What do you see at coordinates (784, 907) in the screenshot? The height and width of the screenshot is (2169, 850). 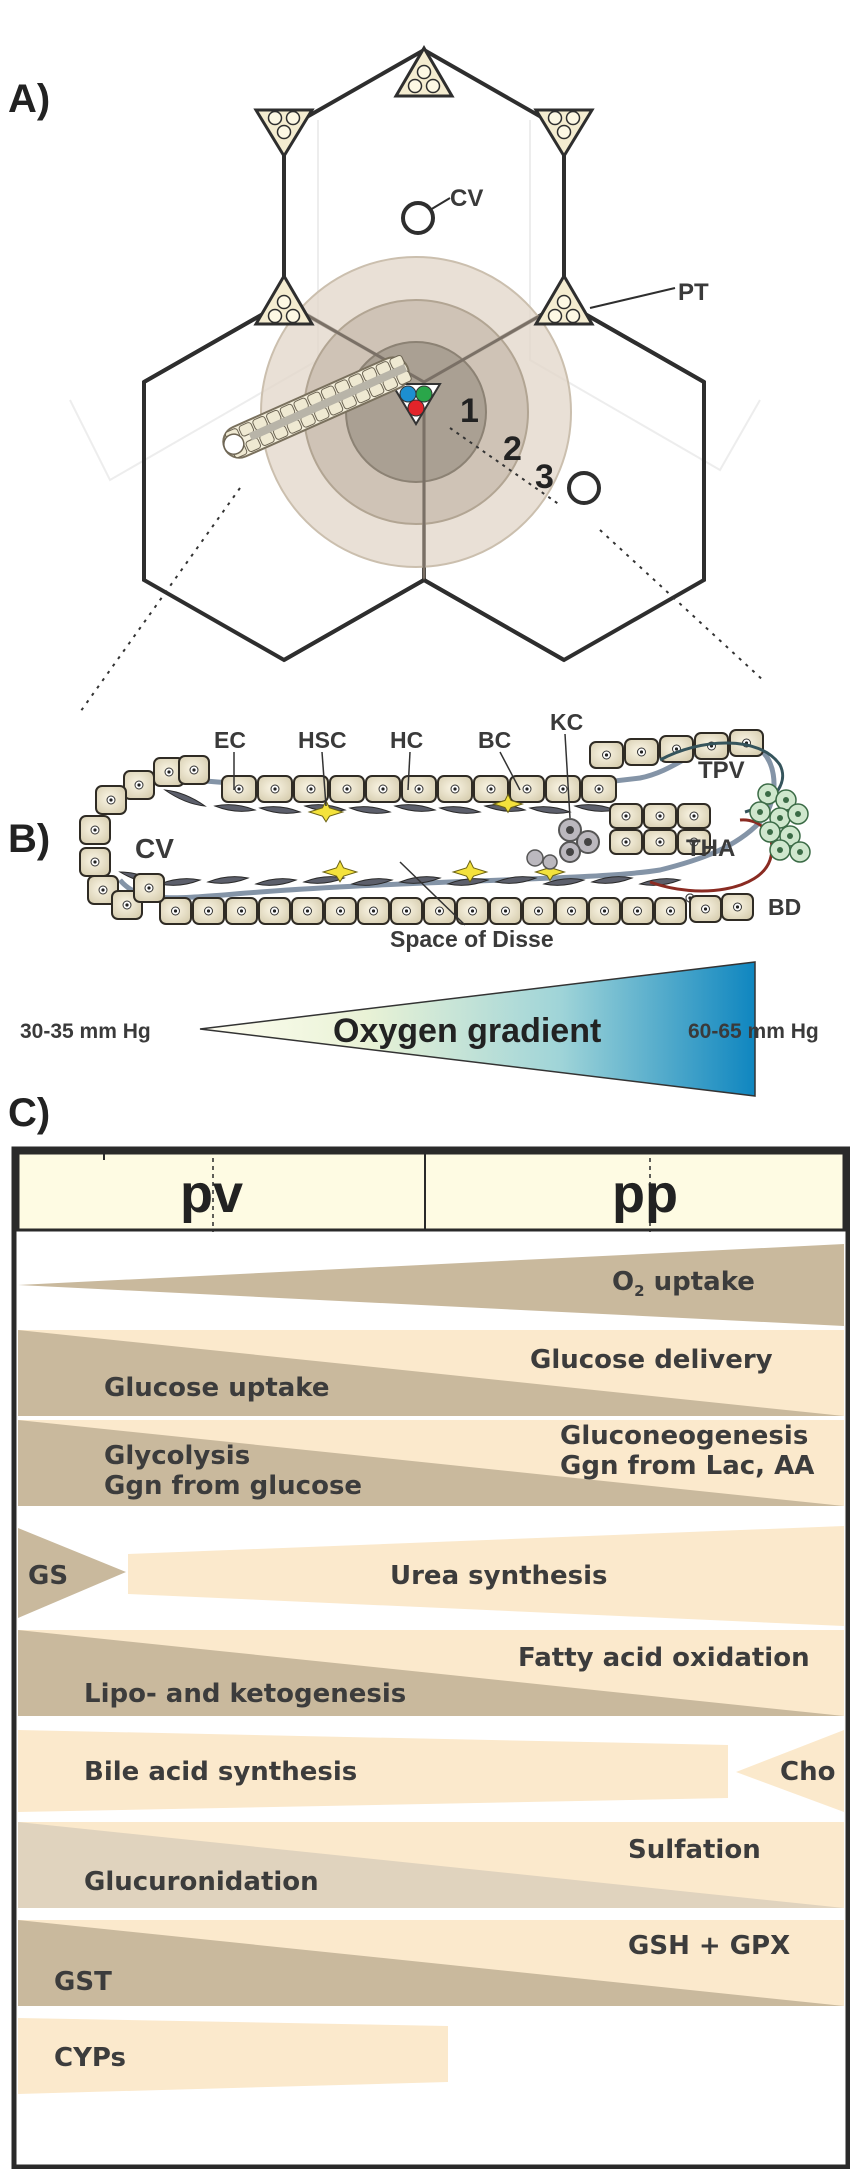 I see `bd-label: BD` at bounding box center [784, 907].